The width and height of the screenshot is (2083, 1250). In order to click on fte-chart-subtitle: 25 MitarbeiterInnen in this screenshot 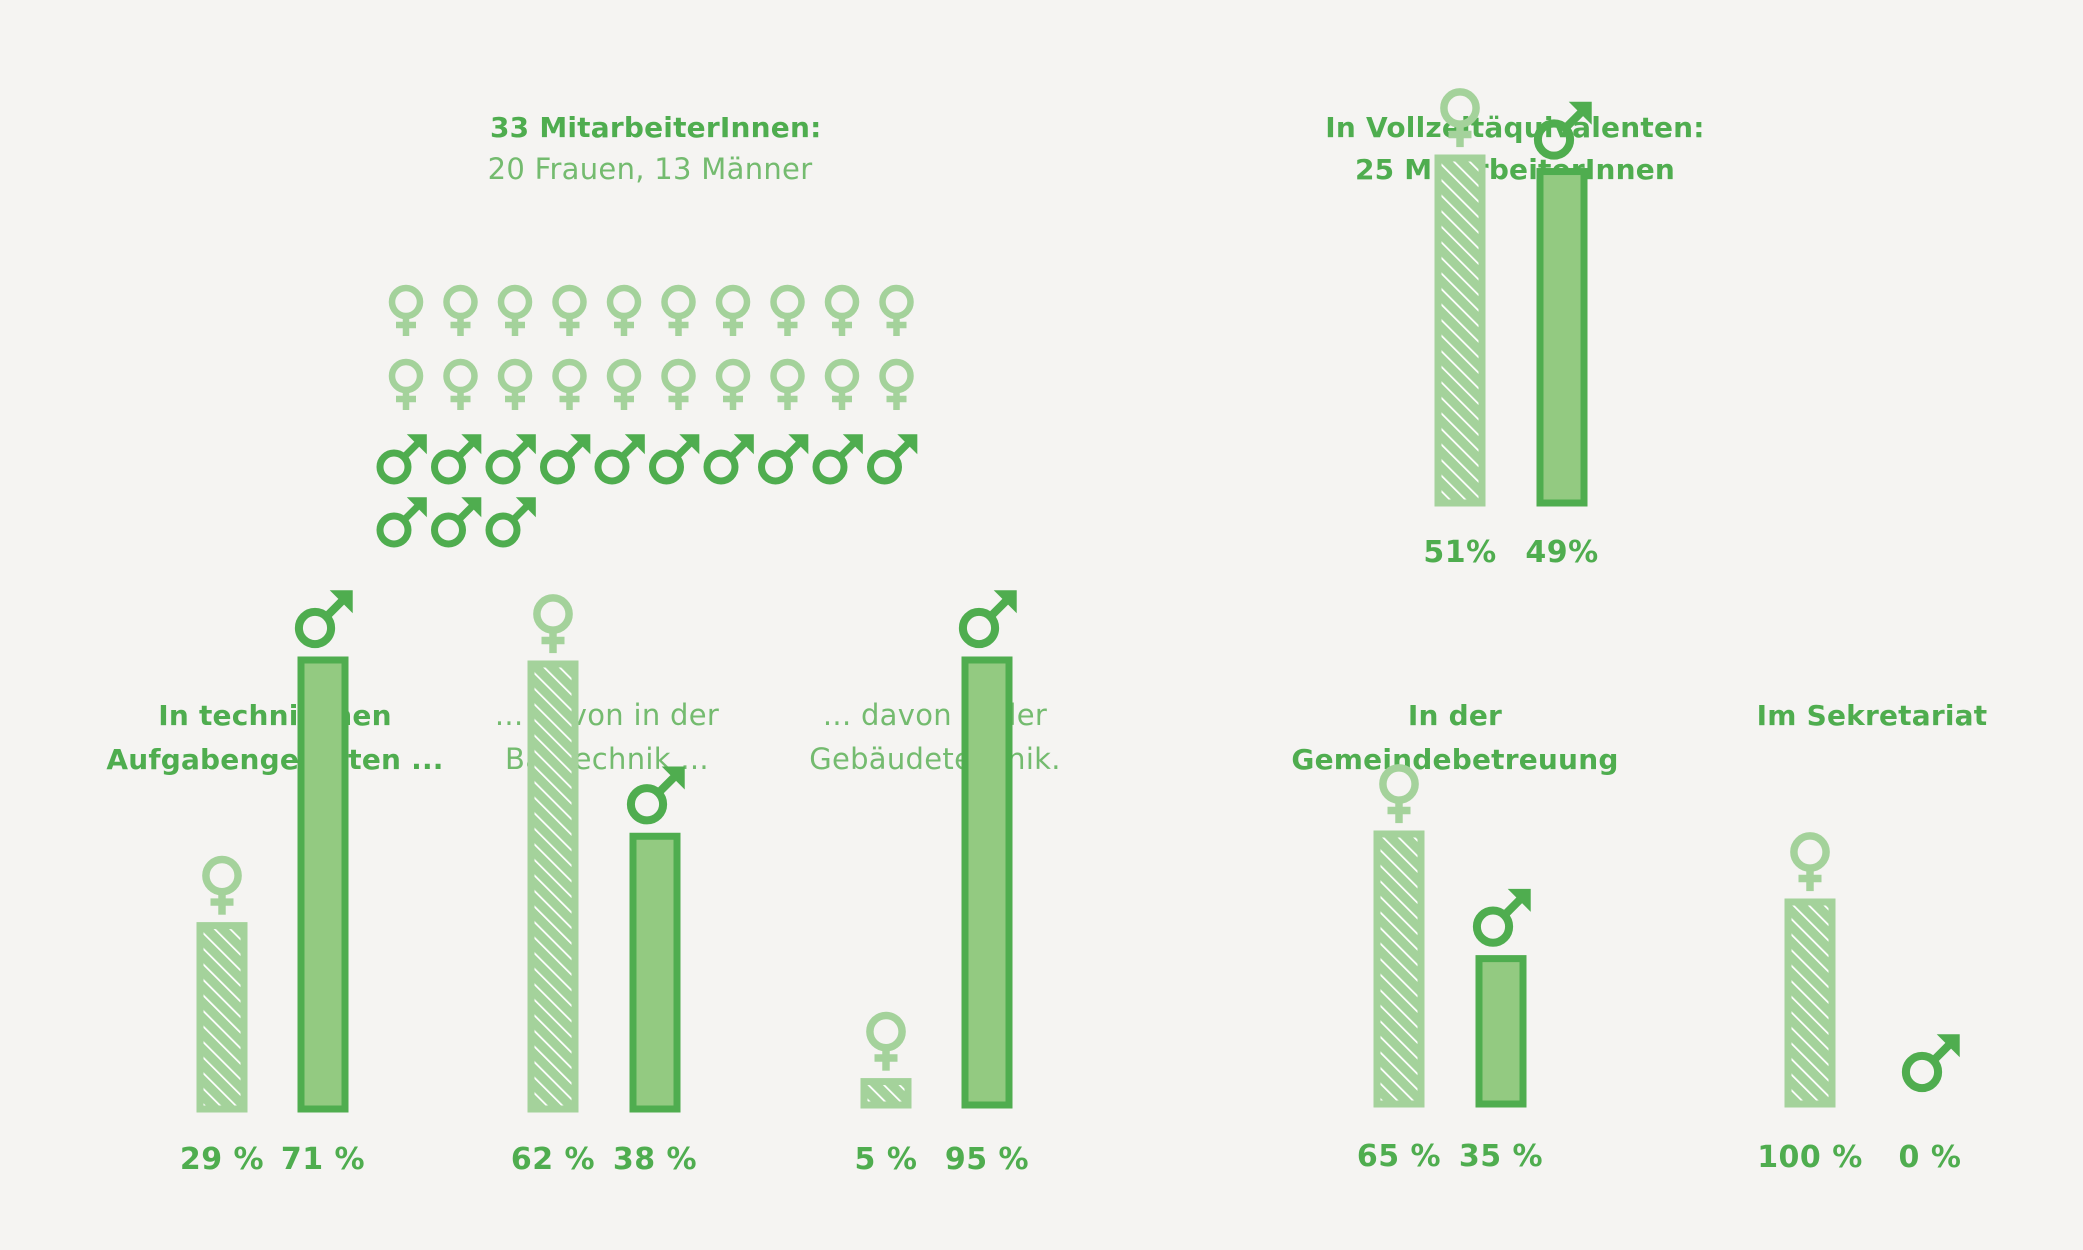, I will do `click(1515, 169)`.